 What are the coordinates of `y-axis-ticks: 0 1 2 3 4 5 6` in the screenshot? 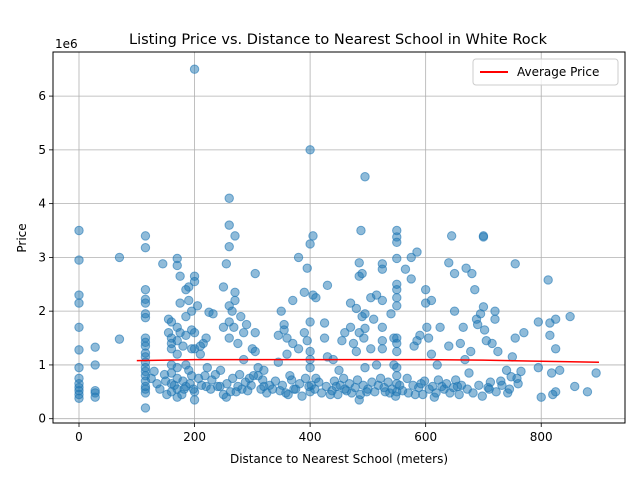 It's located at (45, 257).